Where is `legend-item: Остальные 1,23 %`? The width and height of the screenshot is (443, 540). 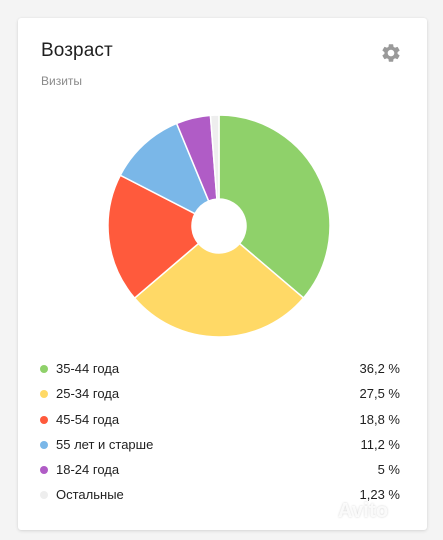
legend-item: Остальные 1,23 % is located at coordinates (222, 494).